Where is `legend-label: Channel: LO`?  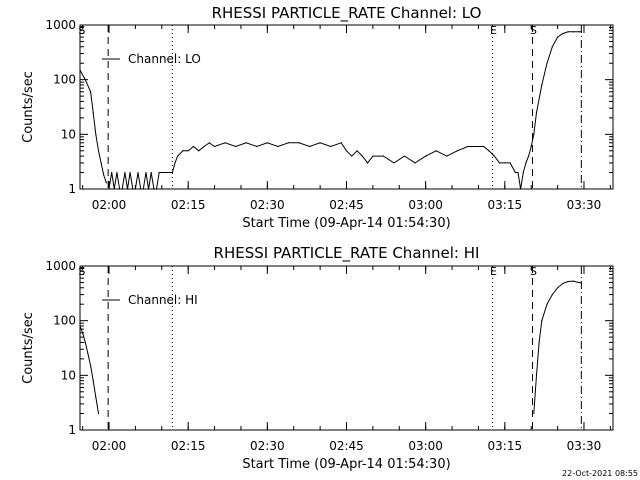
legend-label: Channel: LO is located at coordinates (164, 59).